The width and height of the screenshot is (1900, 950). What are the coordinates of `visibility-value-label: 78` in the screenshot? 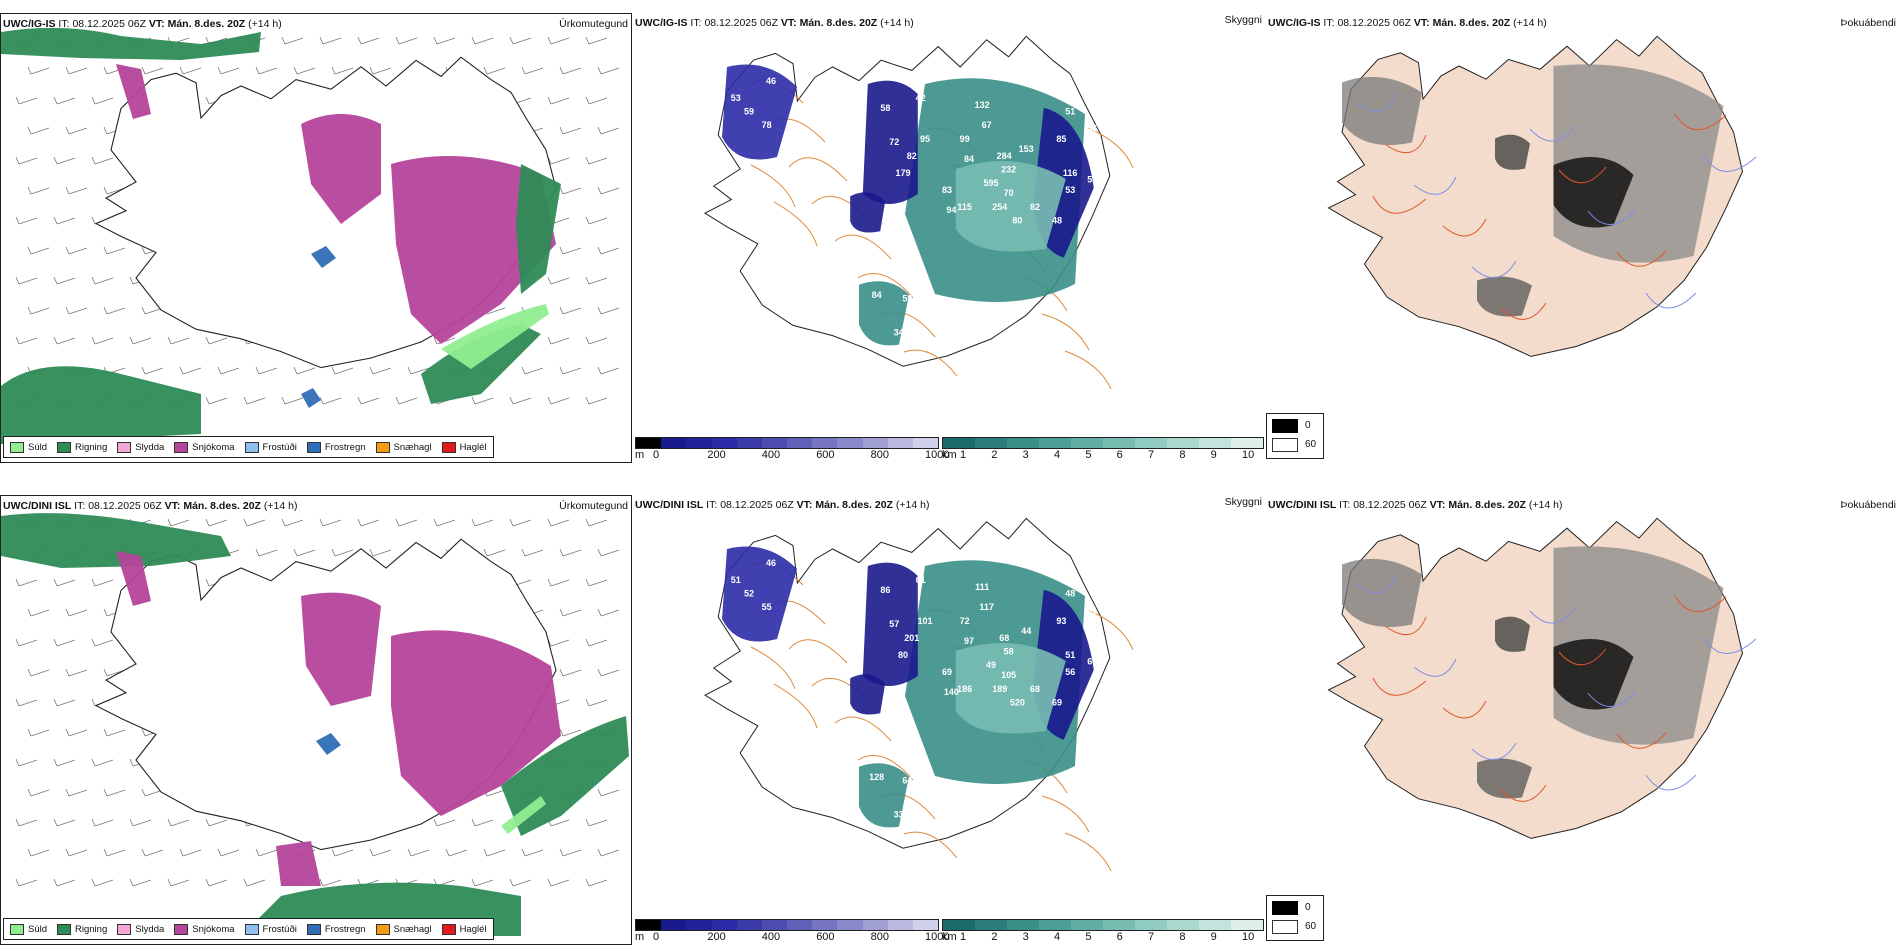 It's located at (767, 125).